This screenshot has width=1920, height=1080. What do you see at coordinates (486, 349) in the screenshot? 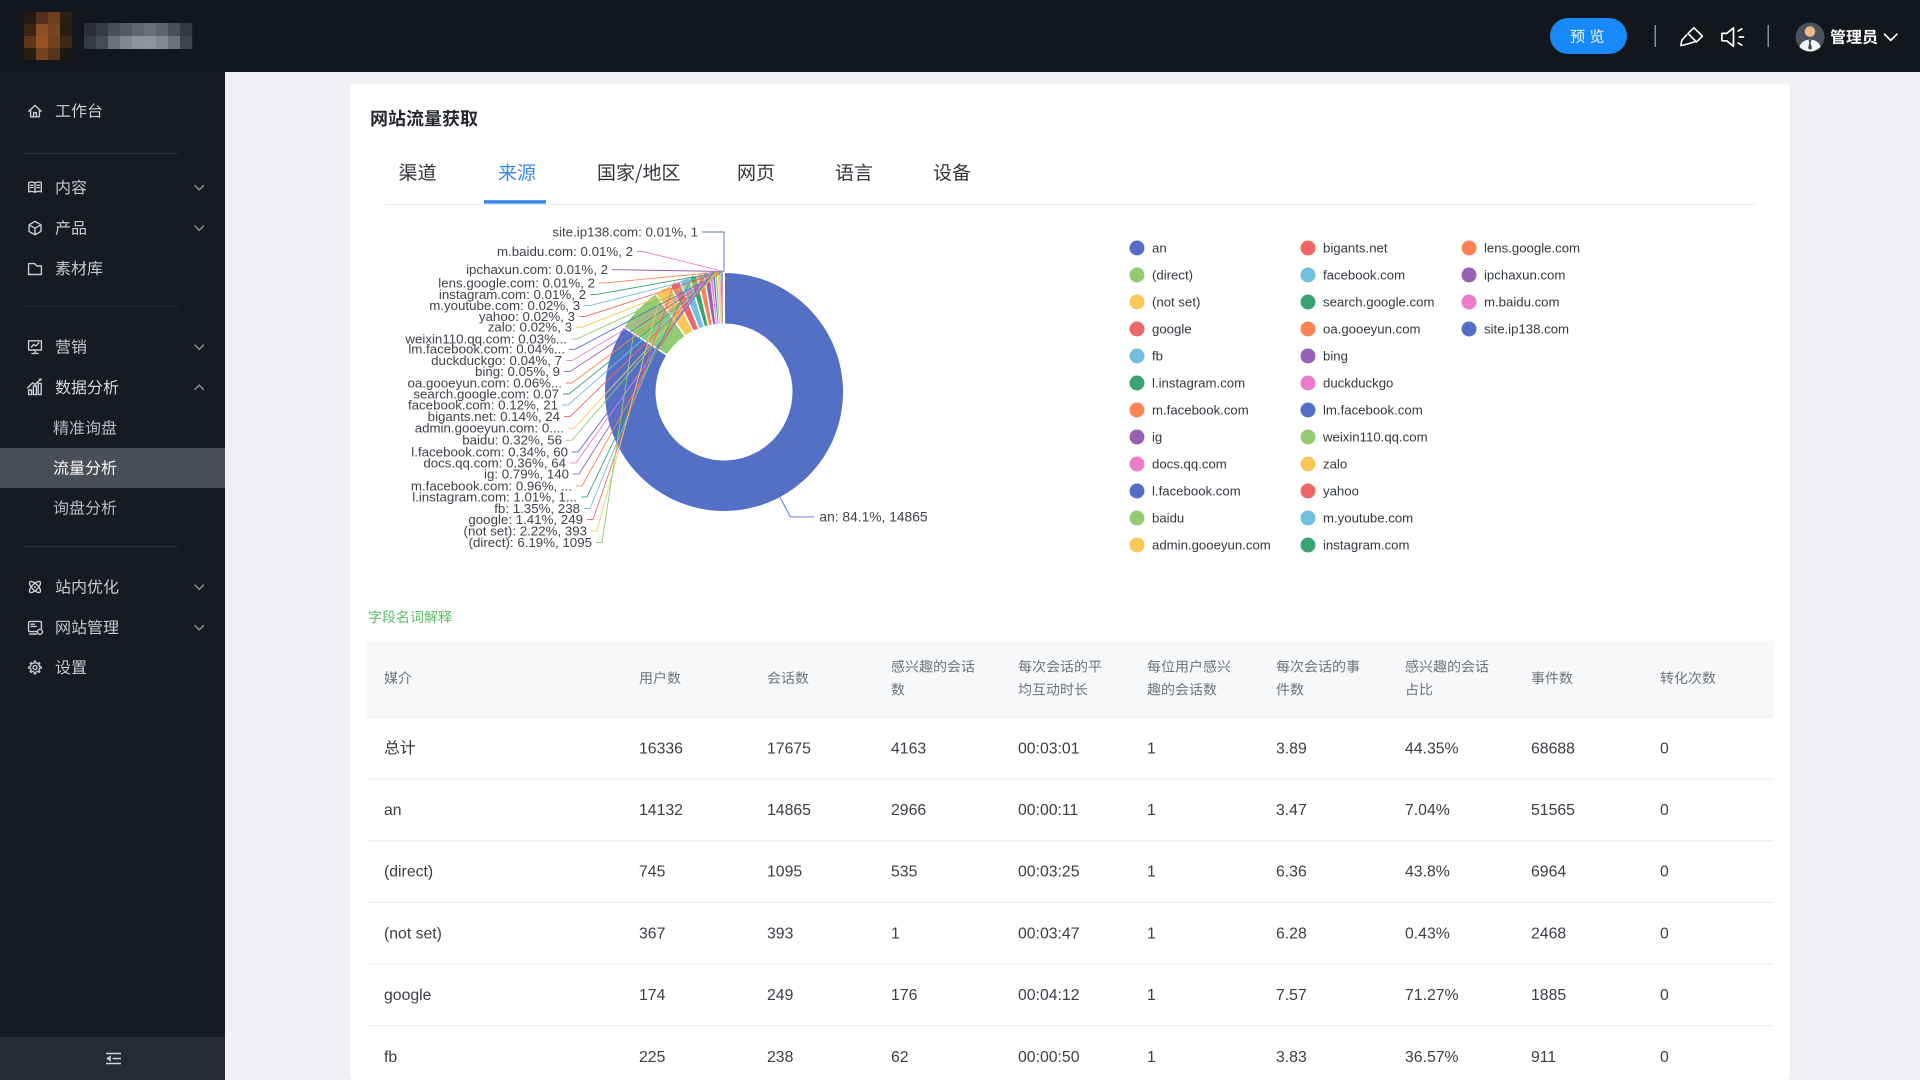
I see `svg-text:lm.facebook.com: 0.04%...: lm.facebook.com` at bounding box center [486, 349].